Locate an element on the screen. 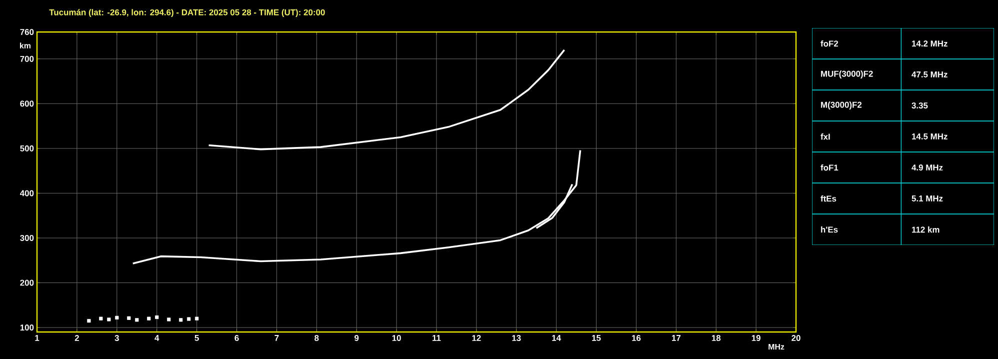 This screenshot has height=359, width=998. category-label: ftEs is located at coordinates (828, 198).